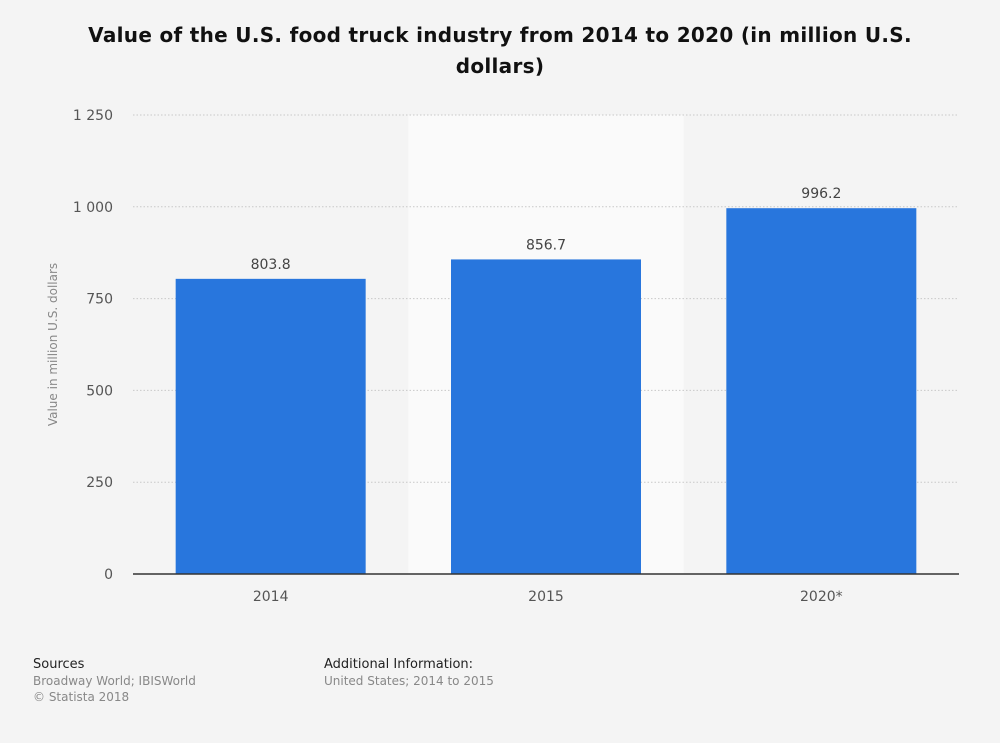 Image resolution: width=1000 pixels, height=743 pixels. I want to click on copyright: © Statista 2018, so click(81, 697).